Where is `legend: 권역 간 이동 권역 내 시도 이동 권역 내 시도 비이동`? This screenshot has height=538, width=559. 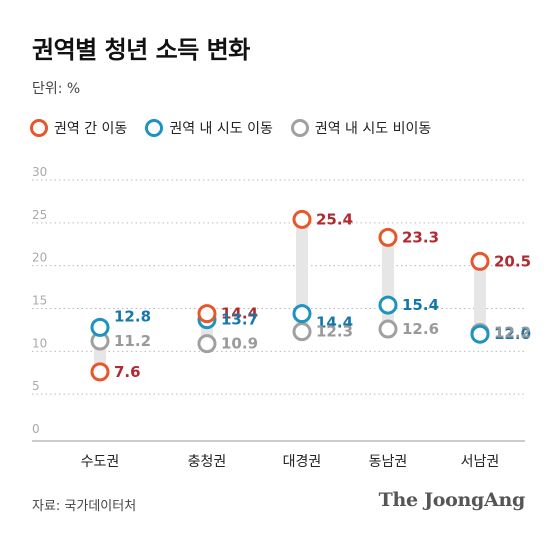 legend: 권역 간 이동 권역 내 시도 이동 권역 내 시도 비이동 is located at coordinates (230, 128).